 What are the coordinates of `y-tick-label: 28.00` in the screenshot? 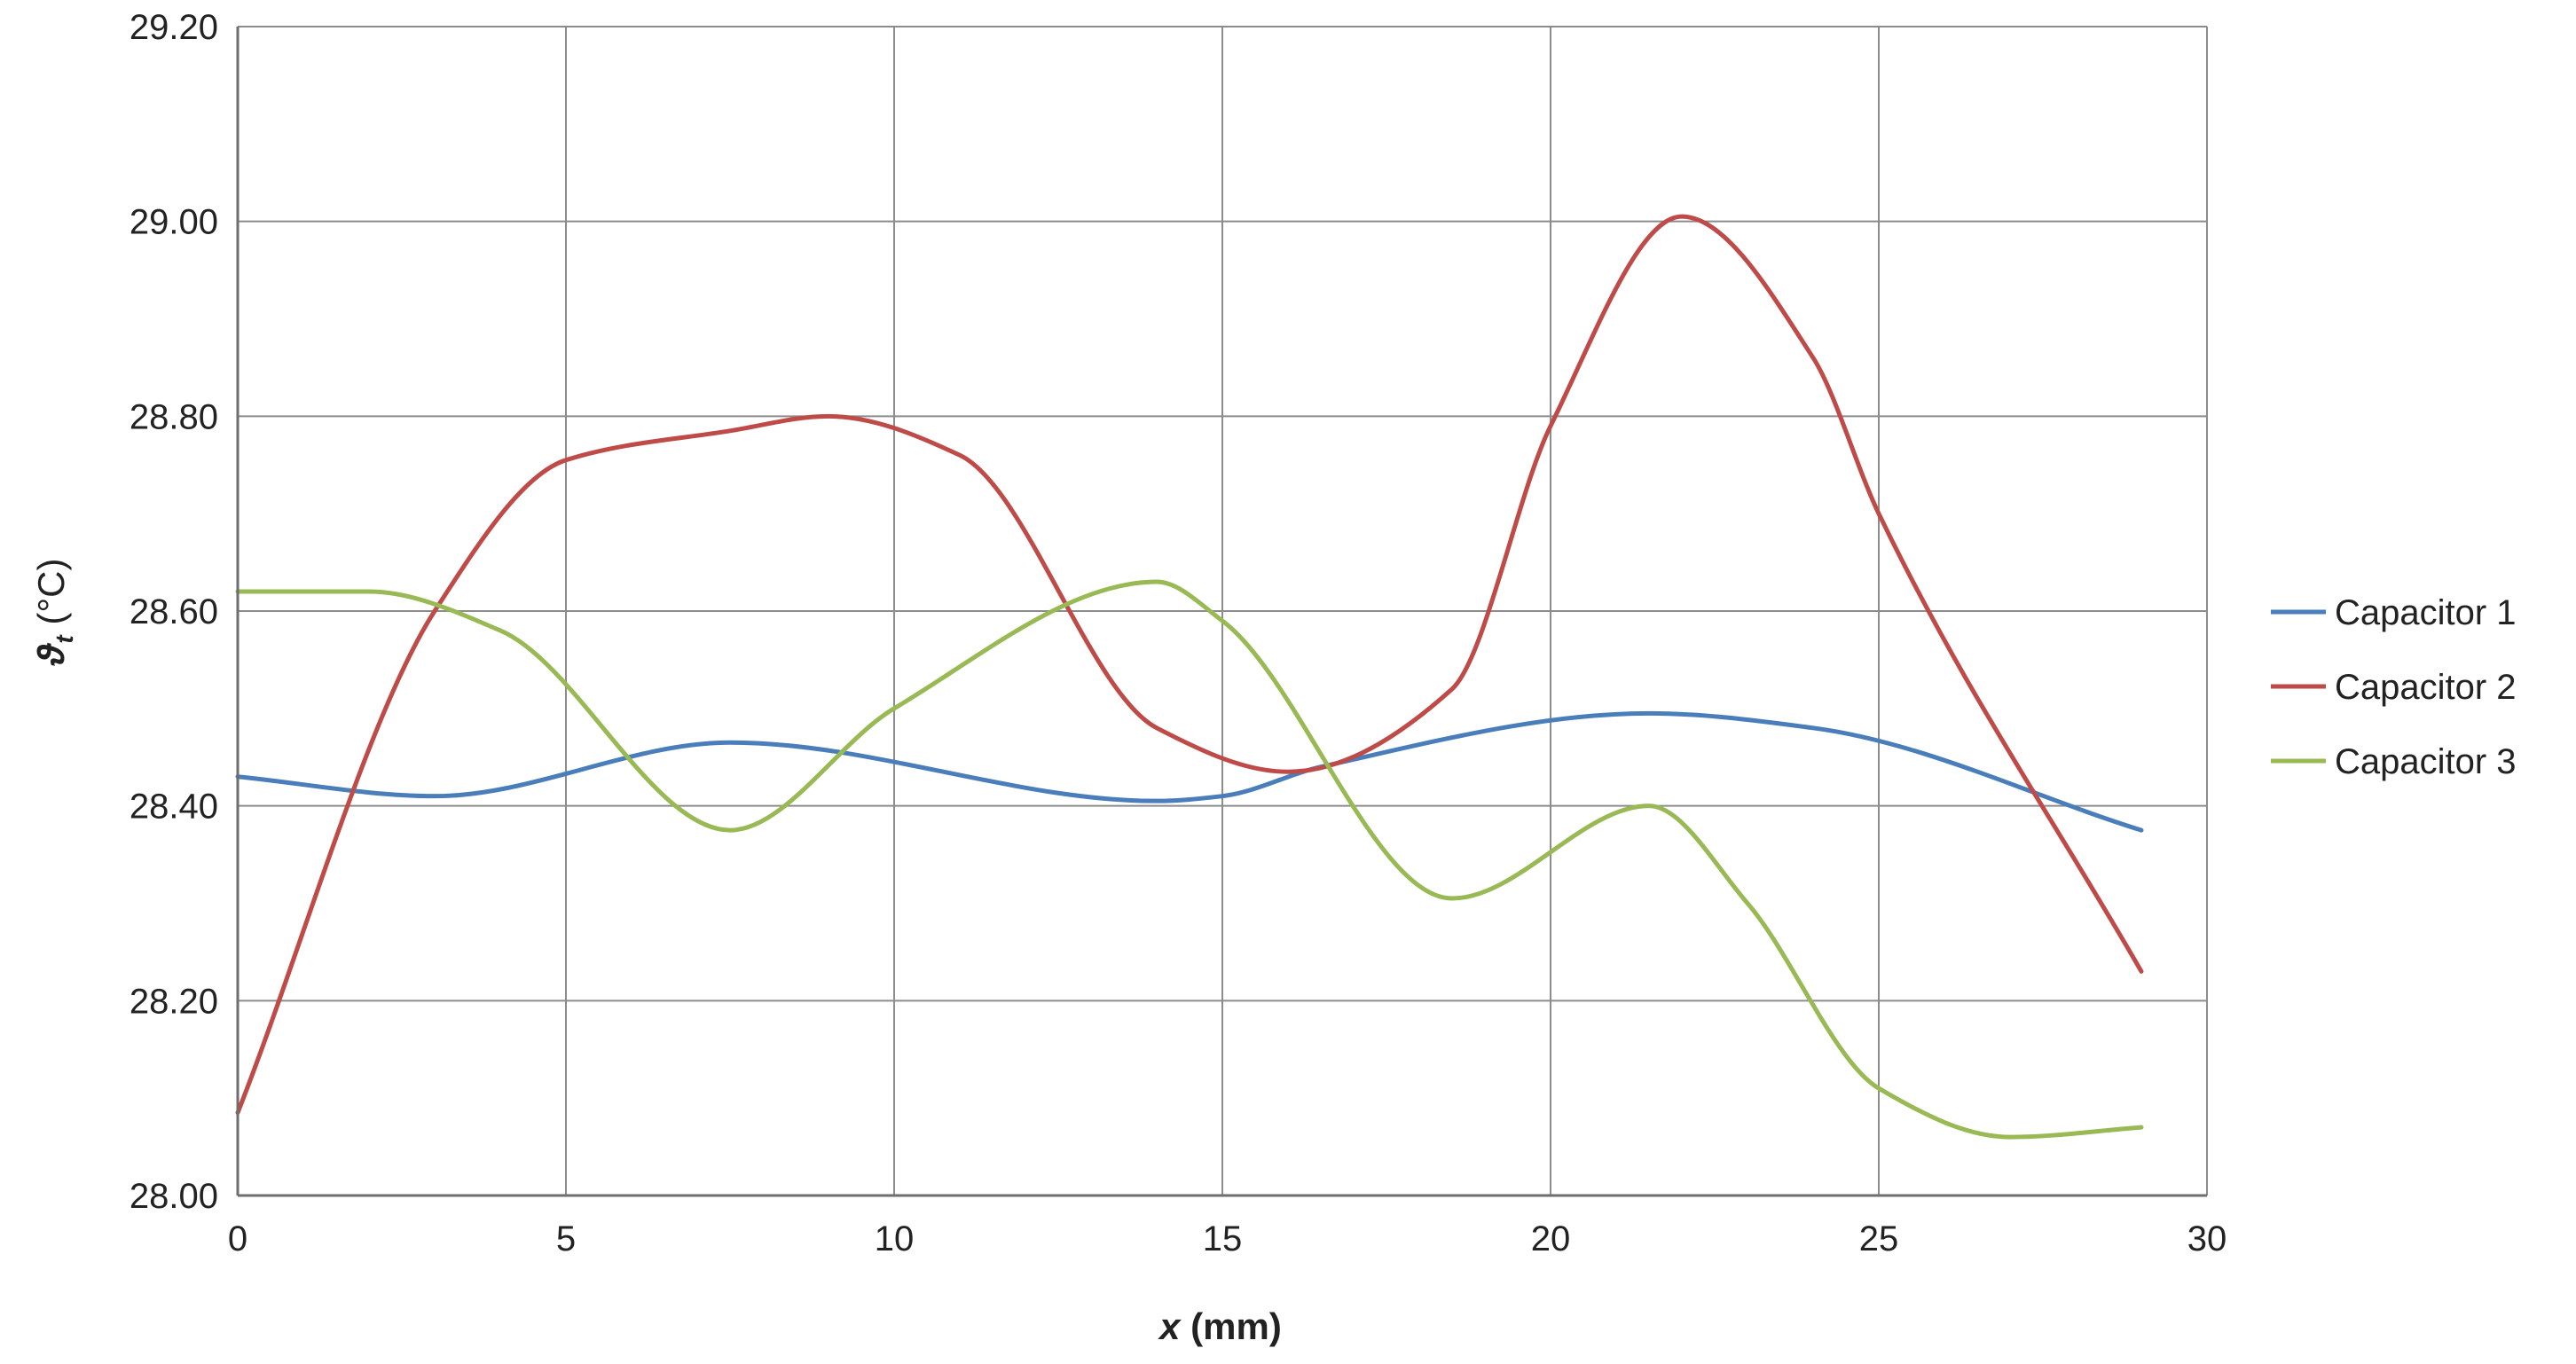 It's located at (174, 1197).